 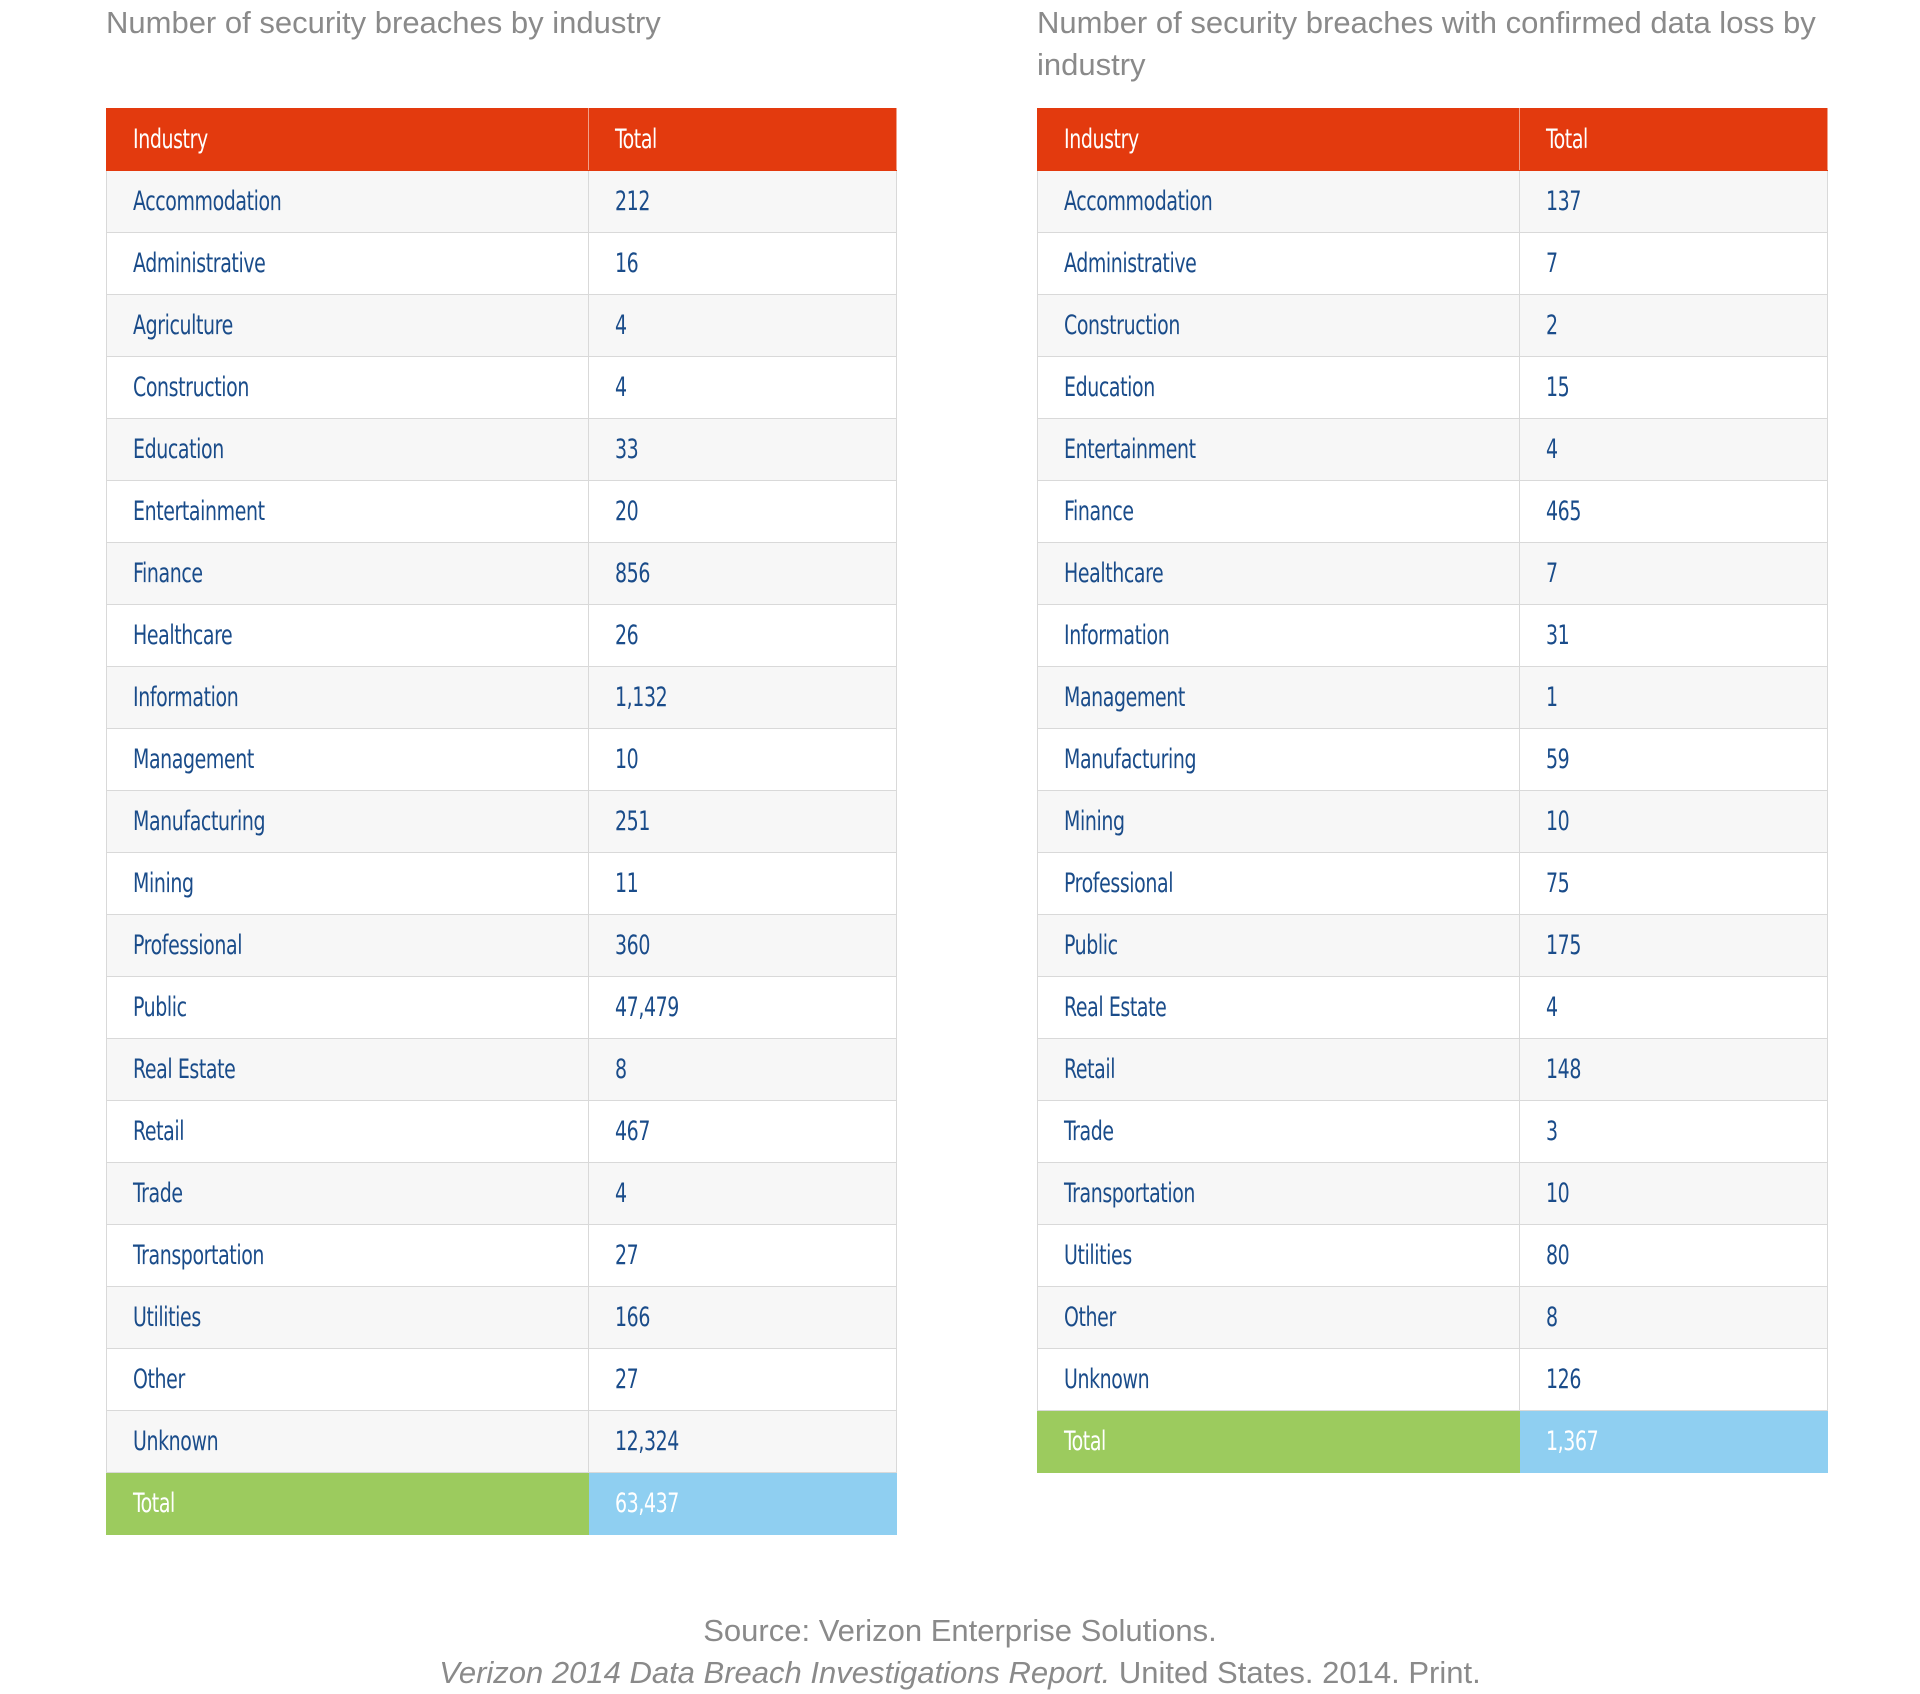 I want to click on total-cell: 8, so click(x=742, y=1069).